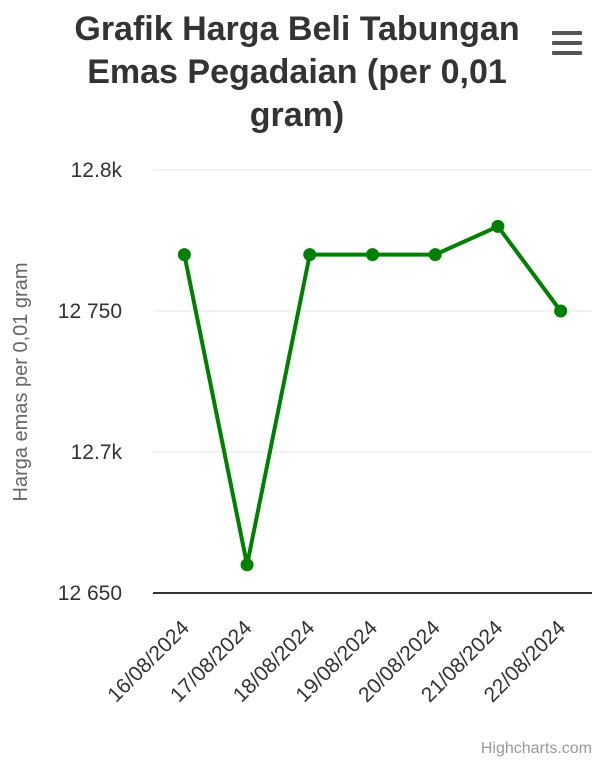  What do you see at coordinates (97, 170) in the screenshot?
I see `y-tick-label: 12.8k` at bounding box center [97, 170].